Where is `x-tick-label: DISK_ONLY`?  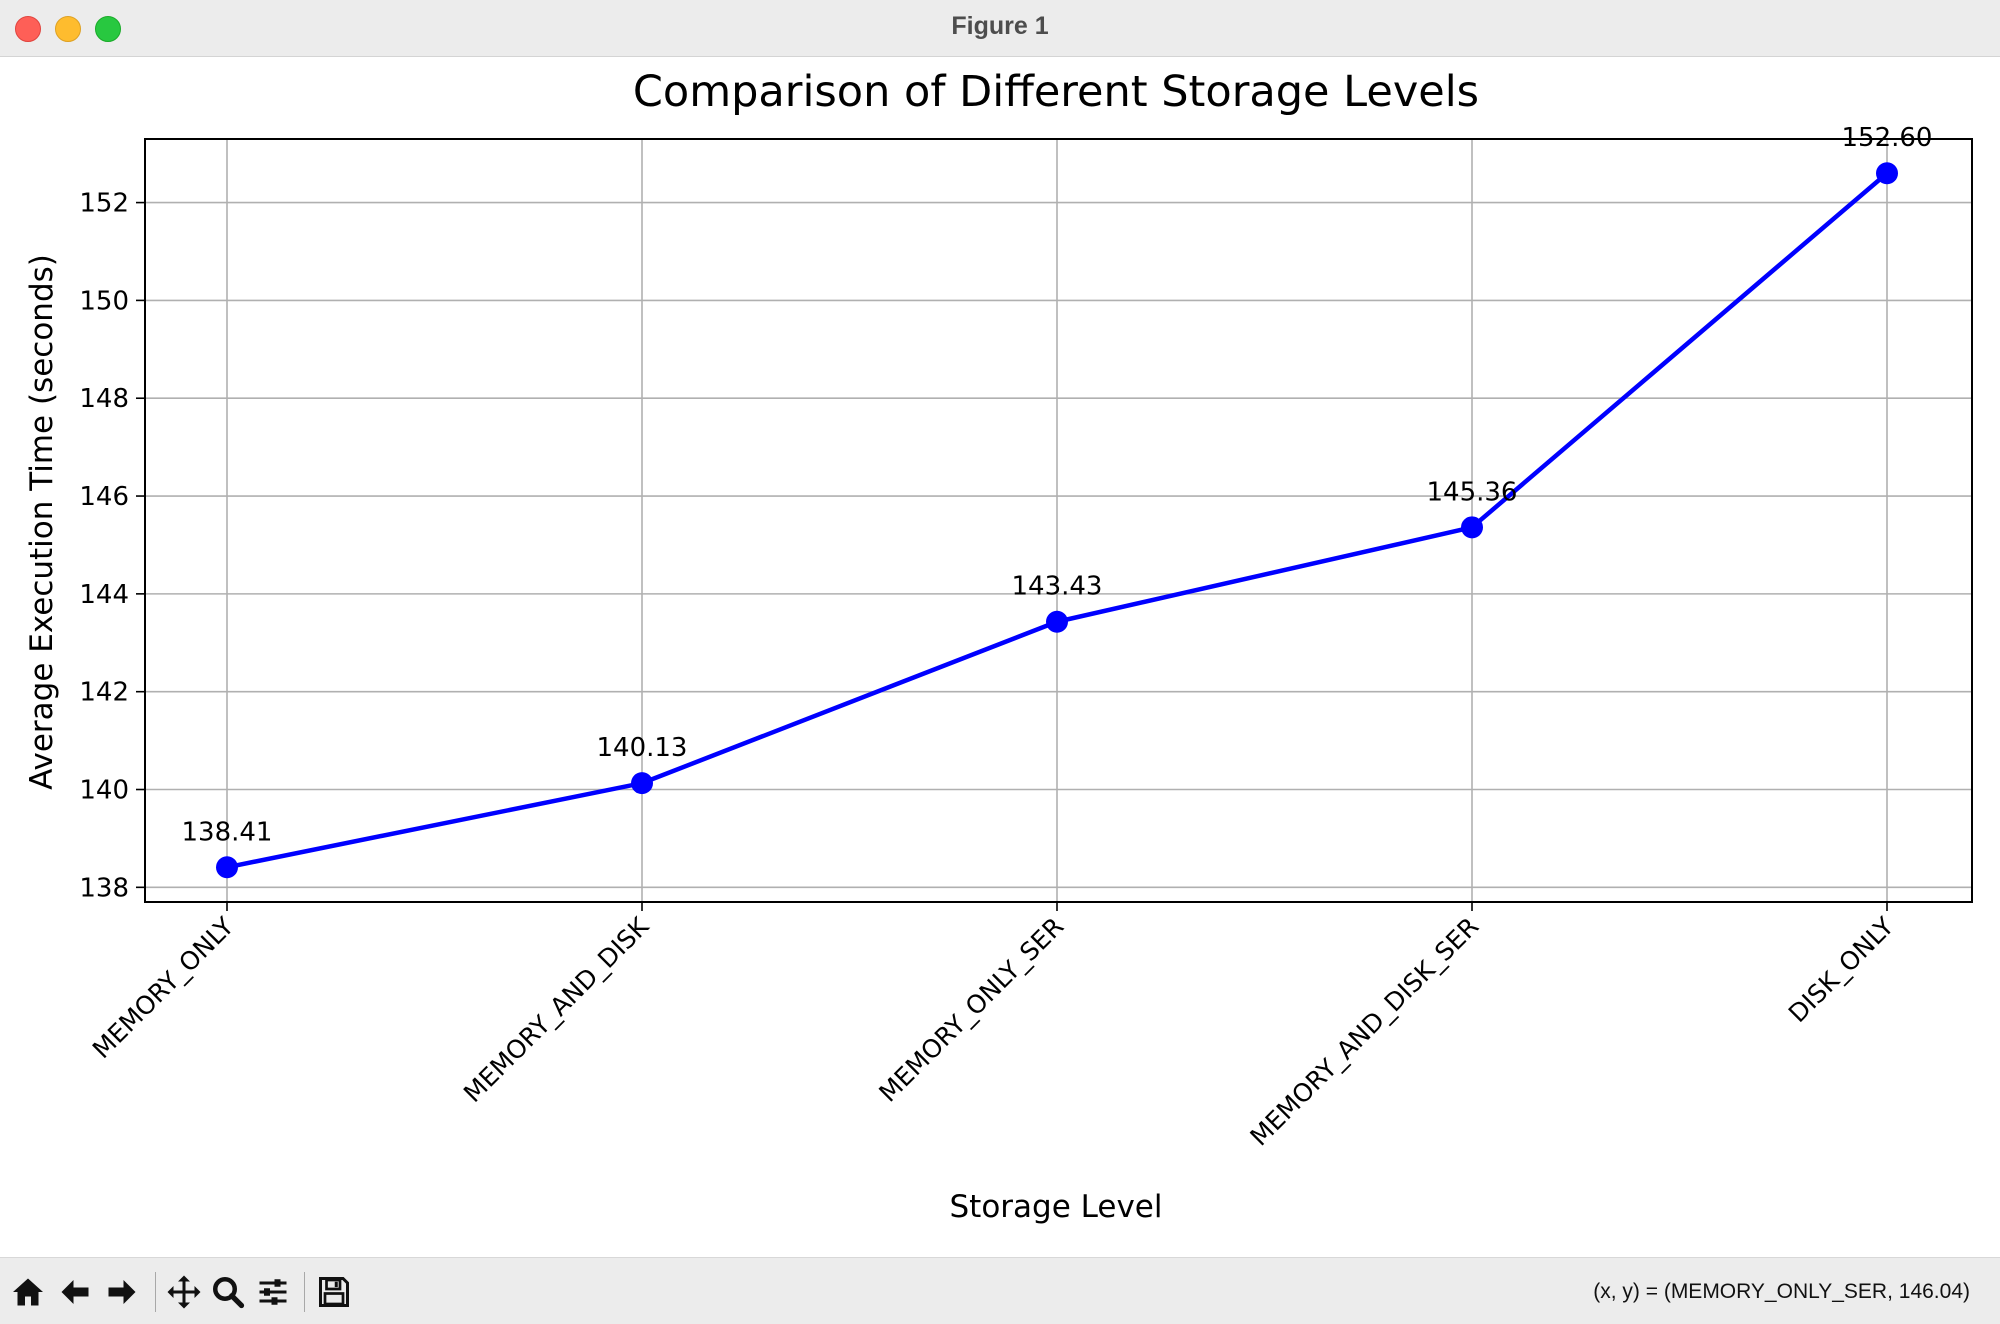 x-tick-label: DISK_ONLY is located at coordinates (1841, 969).